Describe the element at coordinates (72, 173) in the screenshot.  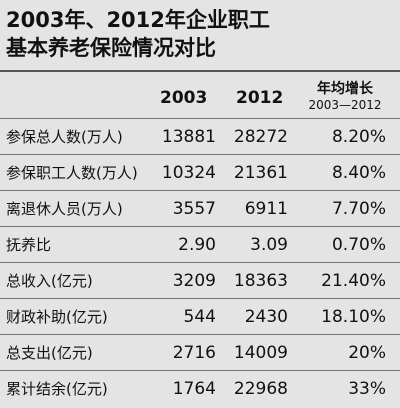
I see `row-label: 参保职工人数(万人)` at that location.